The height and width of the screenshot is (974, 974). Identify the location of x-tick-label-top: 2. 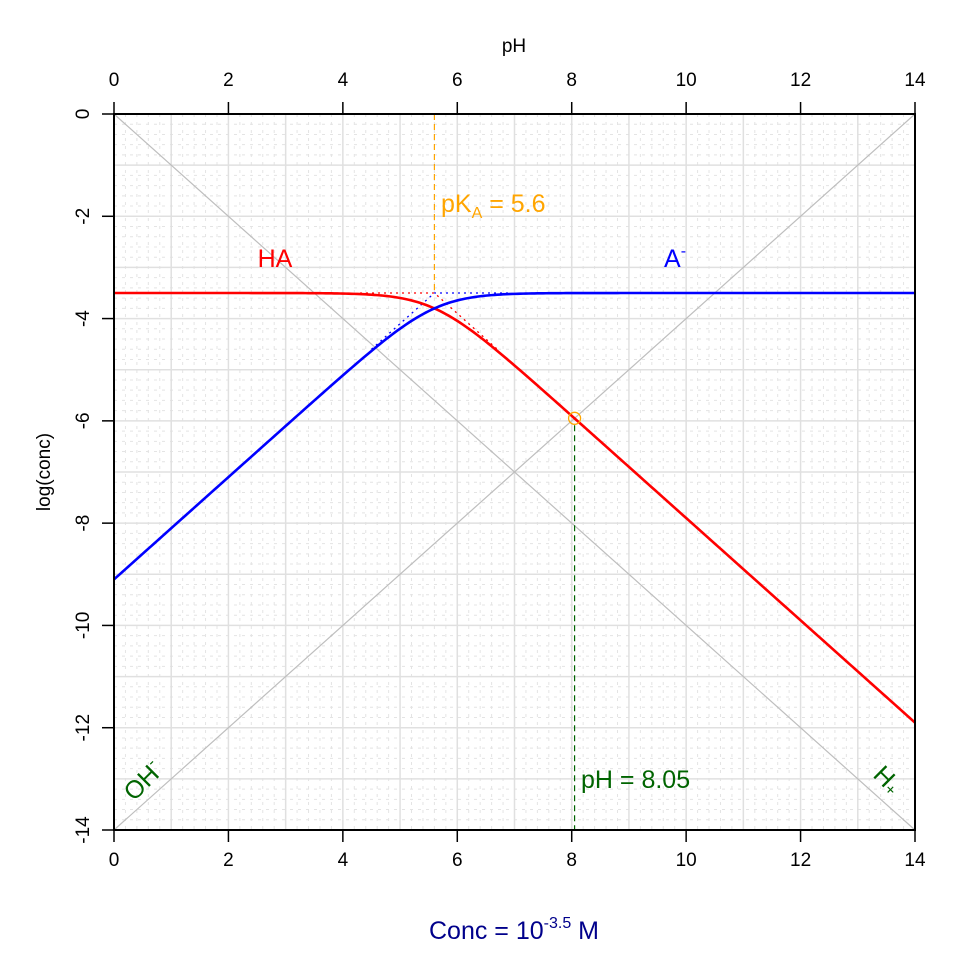
(228, 80).